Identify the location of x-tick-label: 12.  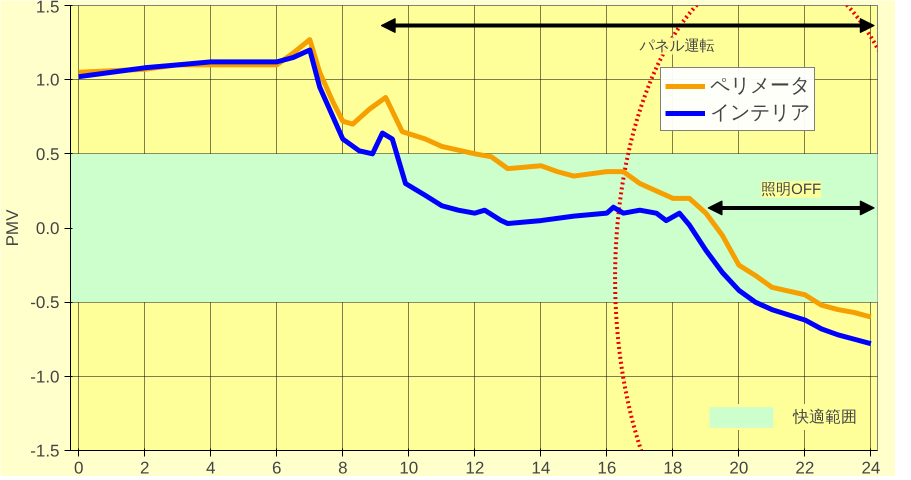
(474, 468).